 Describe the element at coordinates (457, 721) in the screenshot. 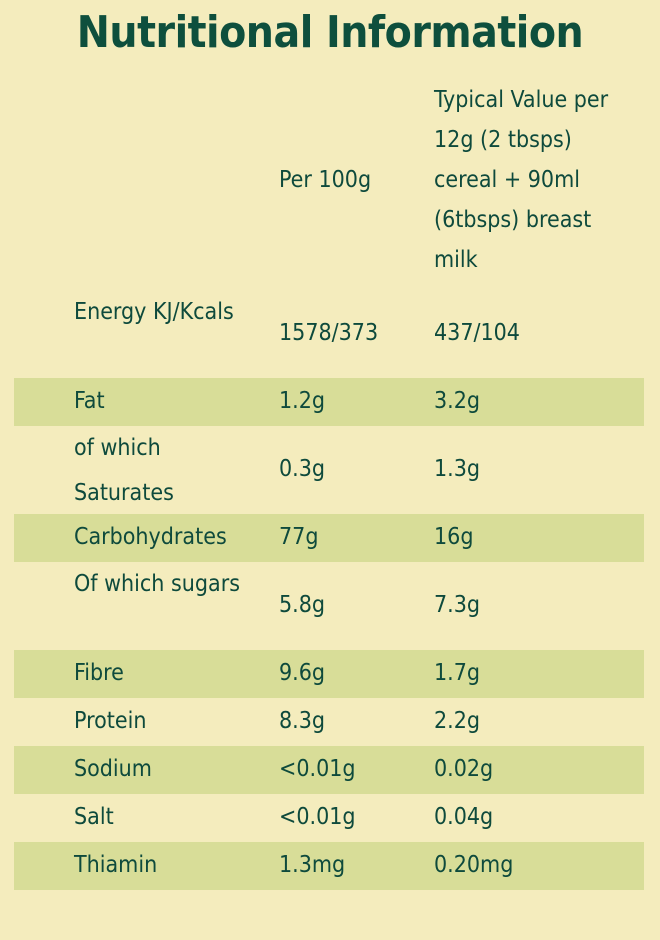

I see `typical-value: 2.2g` at that location.